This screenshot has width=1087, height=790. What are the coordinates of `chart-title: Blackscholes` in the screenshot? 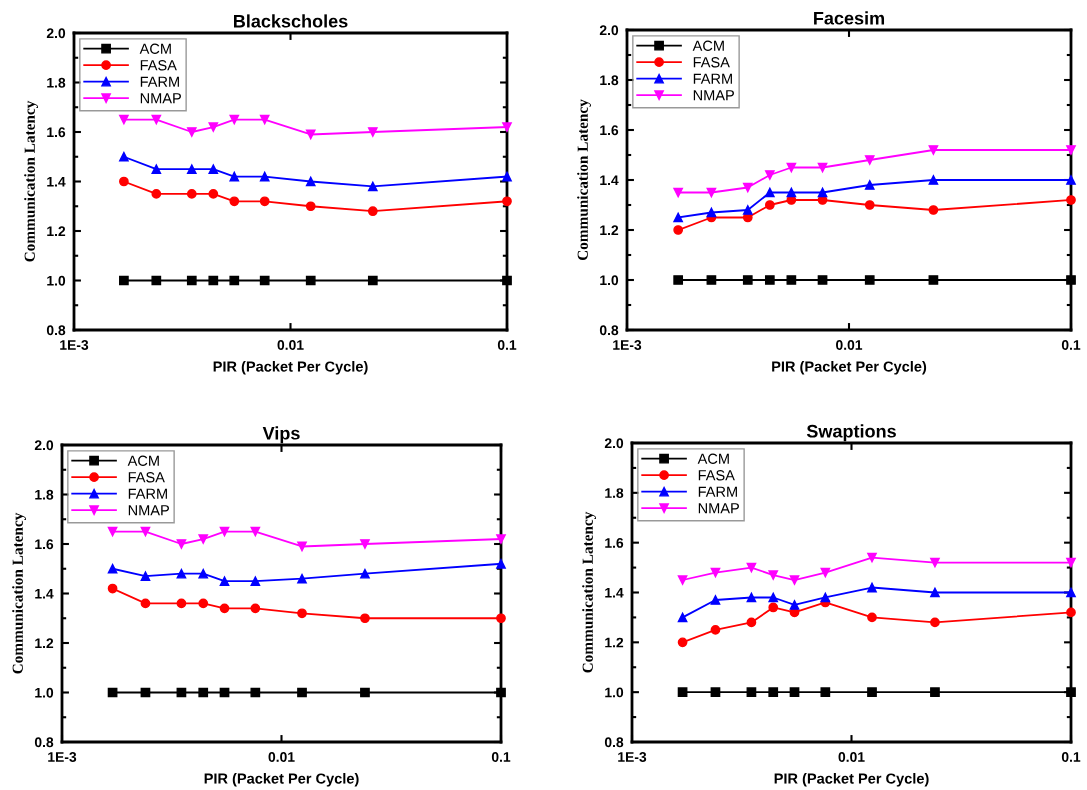 It's located at (291, 21).